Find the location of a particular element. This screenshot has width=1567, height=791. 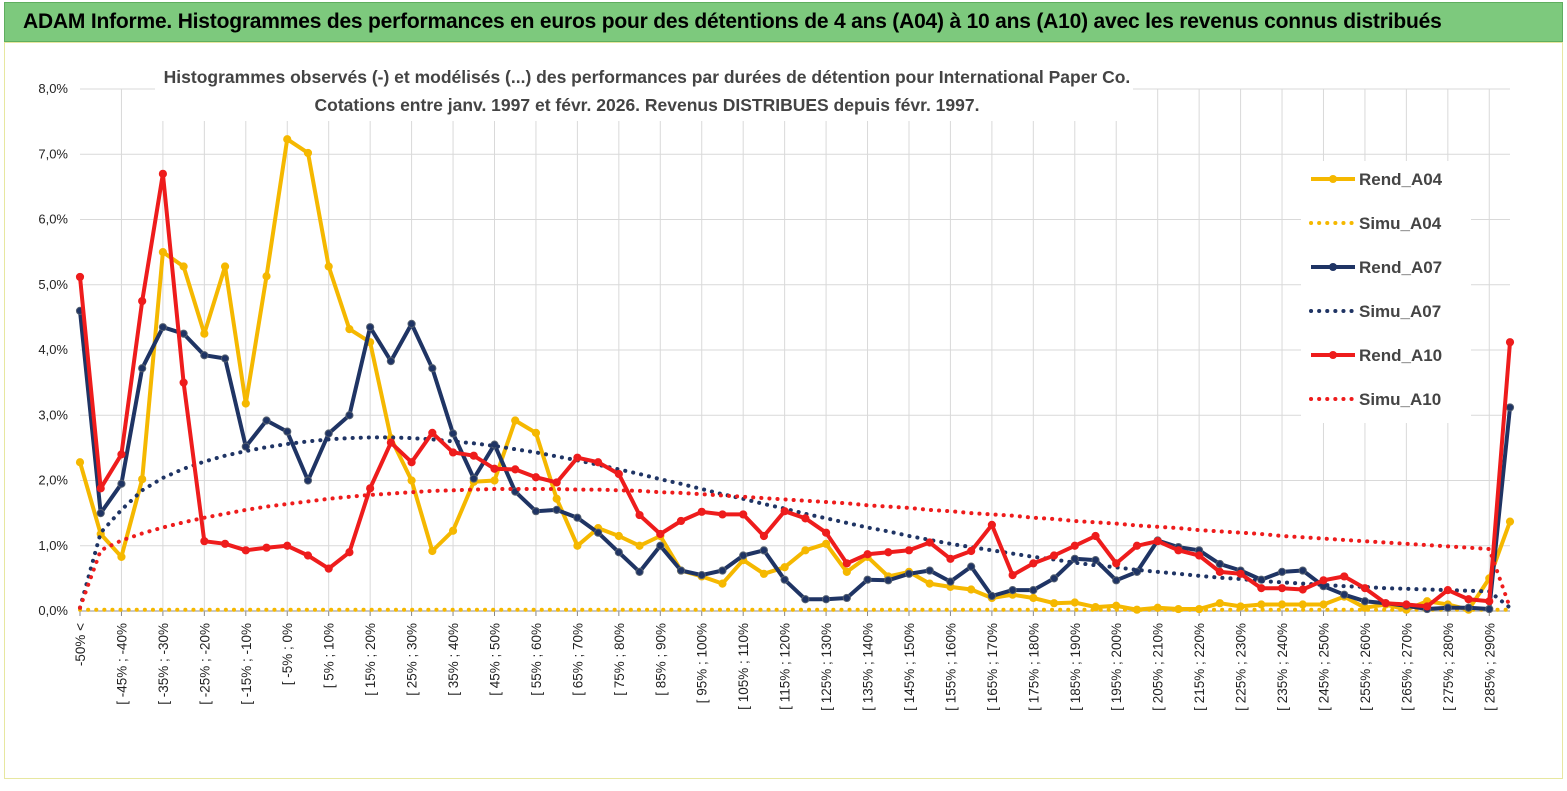

x-tick-label: [ 135% ; 140% is located at coordinates (868, 667).